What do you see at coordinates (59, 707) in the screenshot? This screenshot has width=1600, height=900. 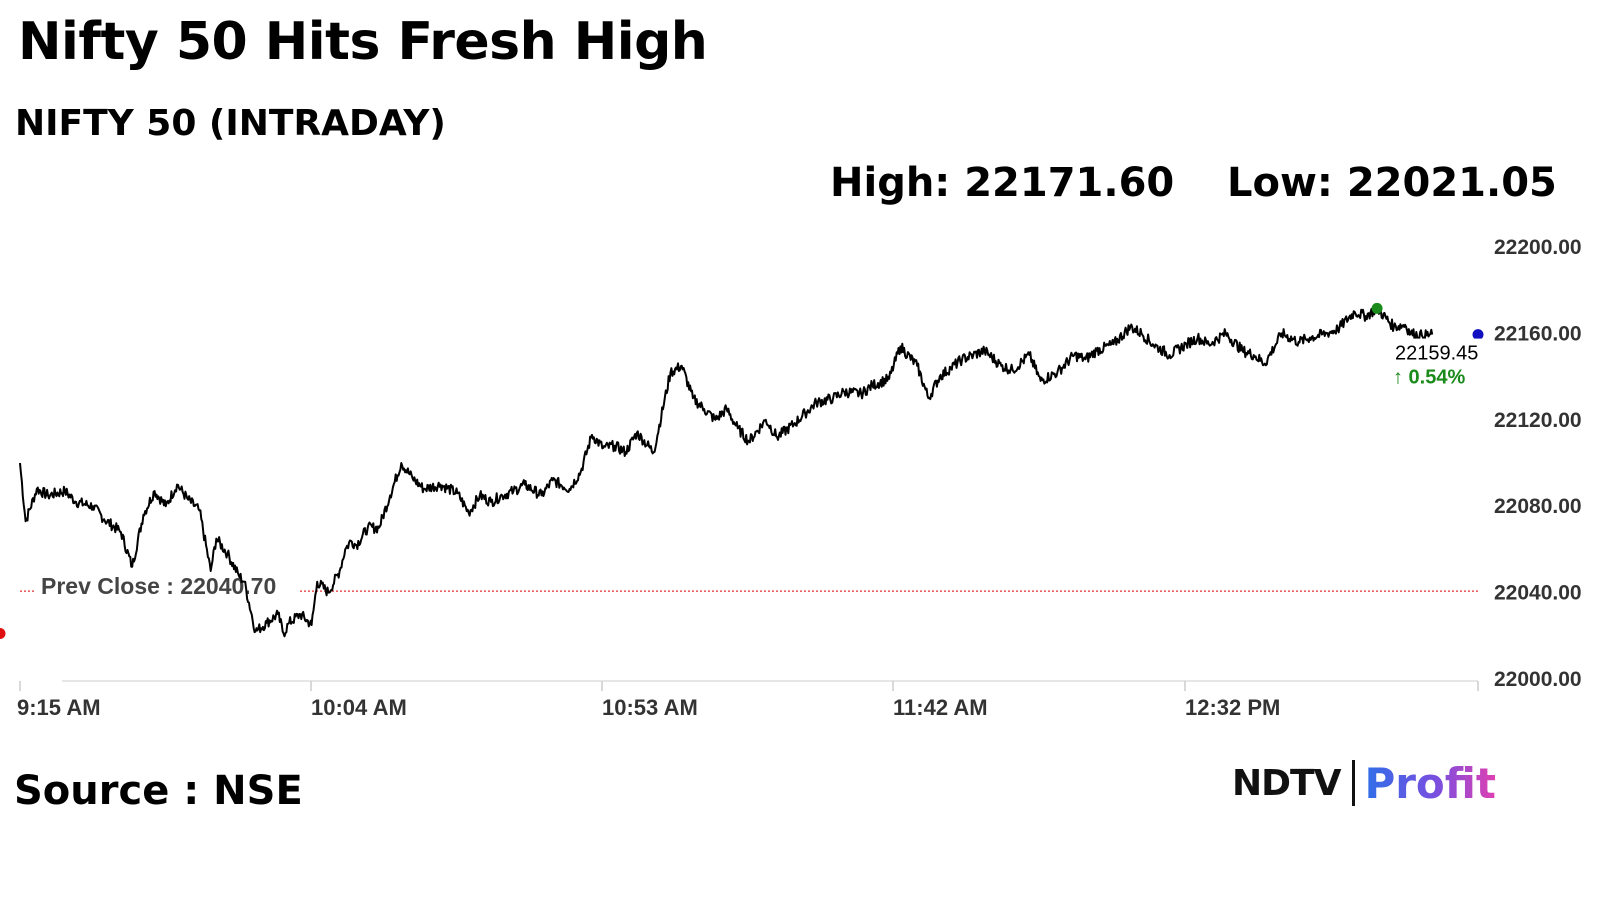 I see `x-tick-label: 9:15 AM` at bounding box center [59, 707].